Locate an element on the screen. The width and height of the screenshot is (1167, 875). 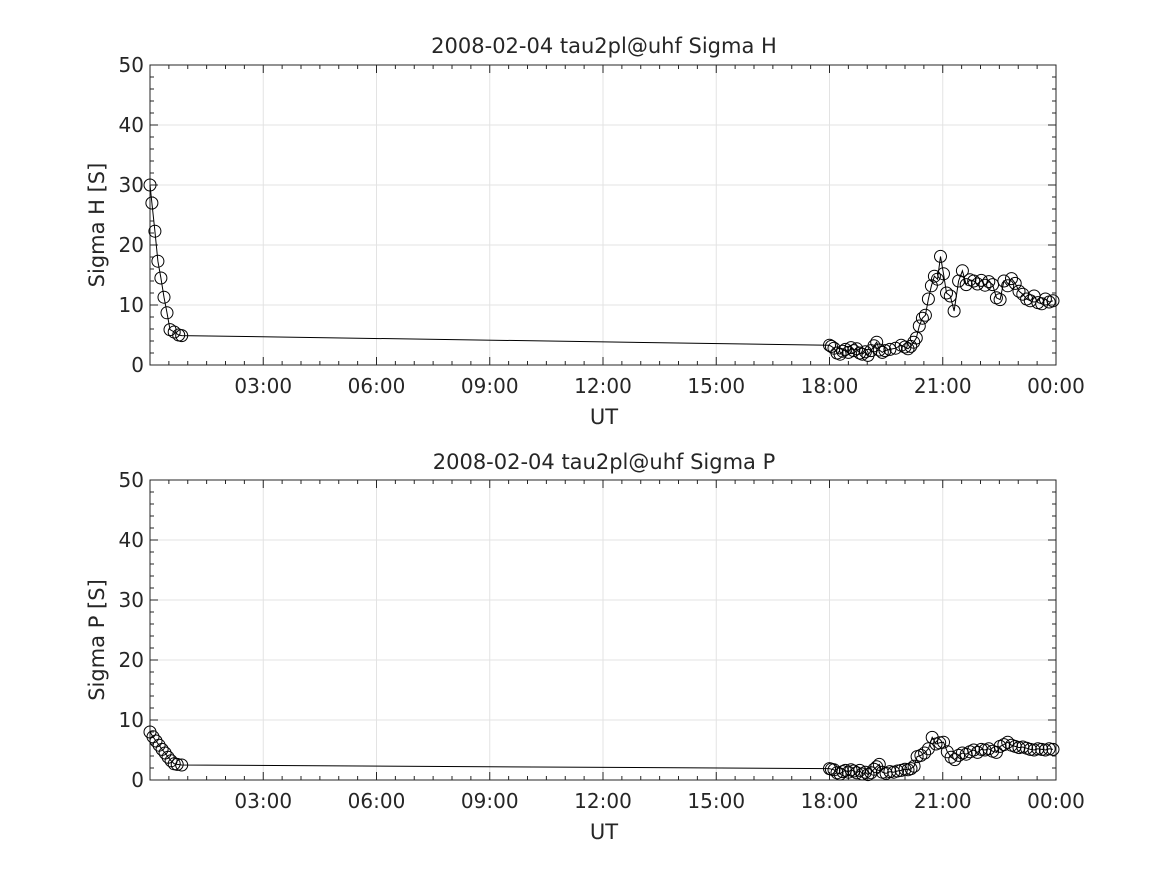
y-axis-label: Sigma P [S] is located at coordinates (97, 640).